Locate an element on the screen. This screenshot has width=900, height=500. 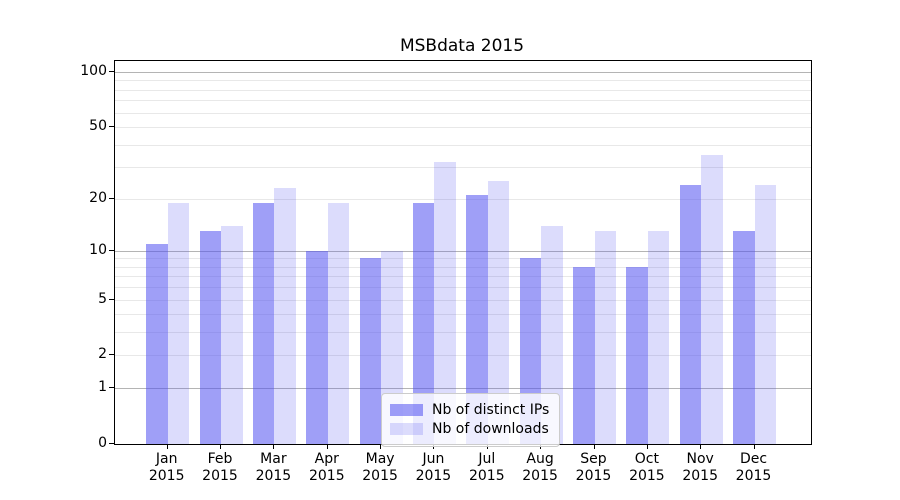
bar-distinct-ips-feb is located at coordinates (210, 337).